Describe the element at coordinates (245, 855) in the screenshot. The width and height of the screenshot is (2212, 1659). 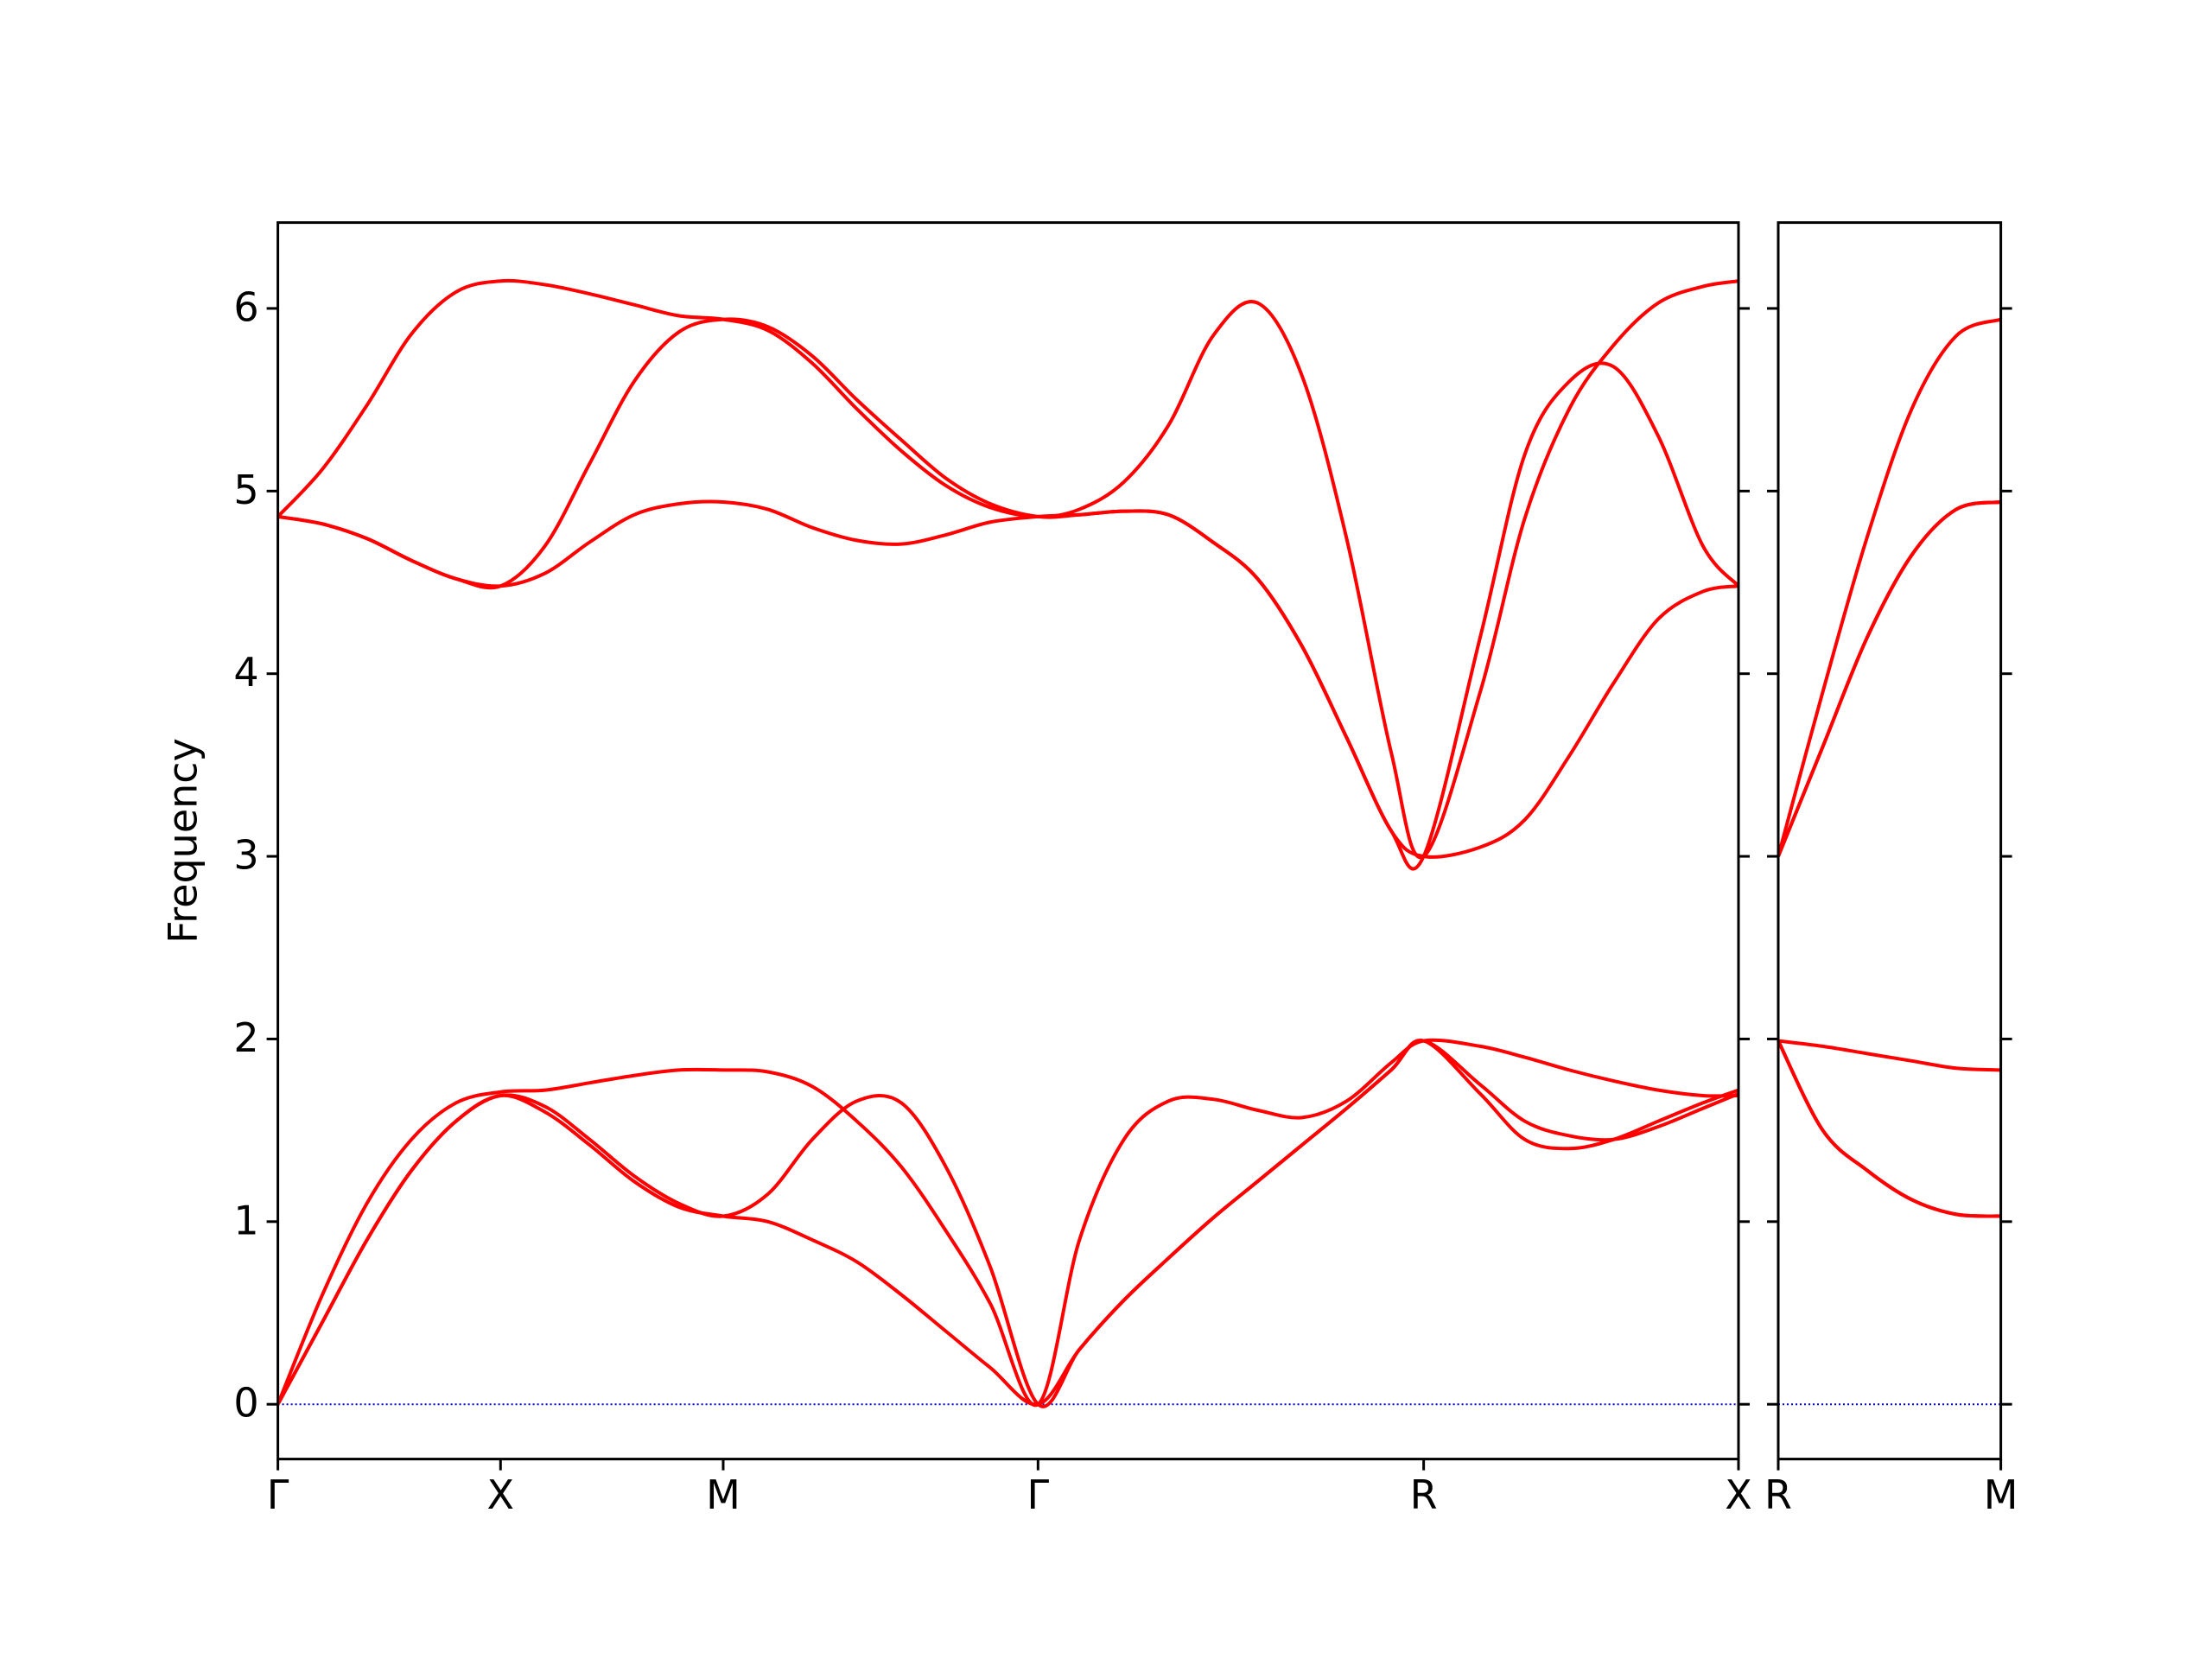
I see `y-tick-label: 3` at that location.